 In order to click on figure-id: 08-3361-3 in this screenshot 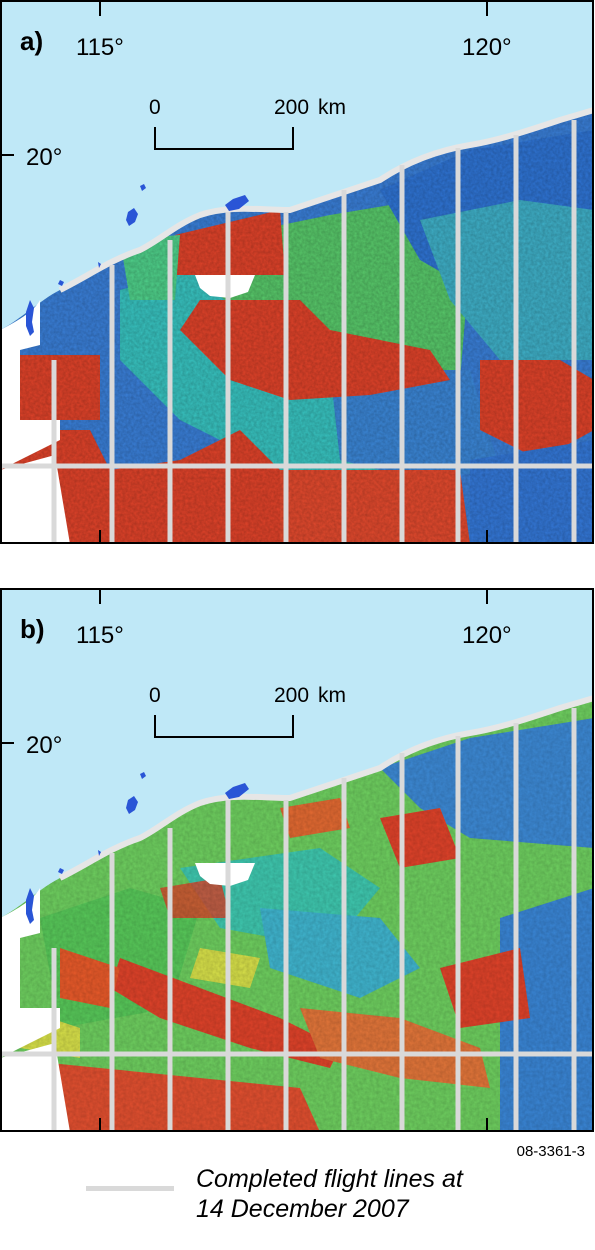, I will do `click(550, 1151)`.